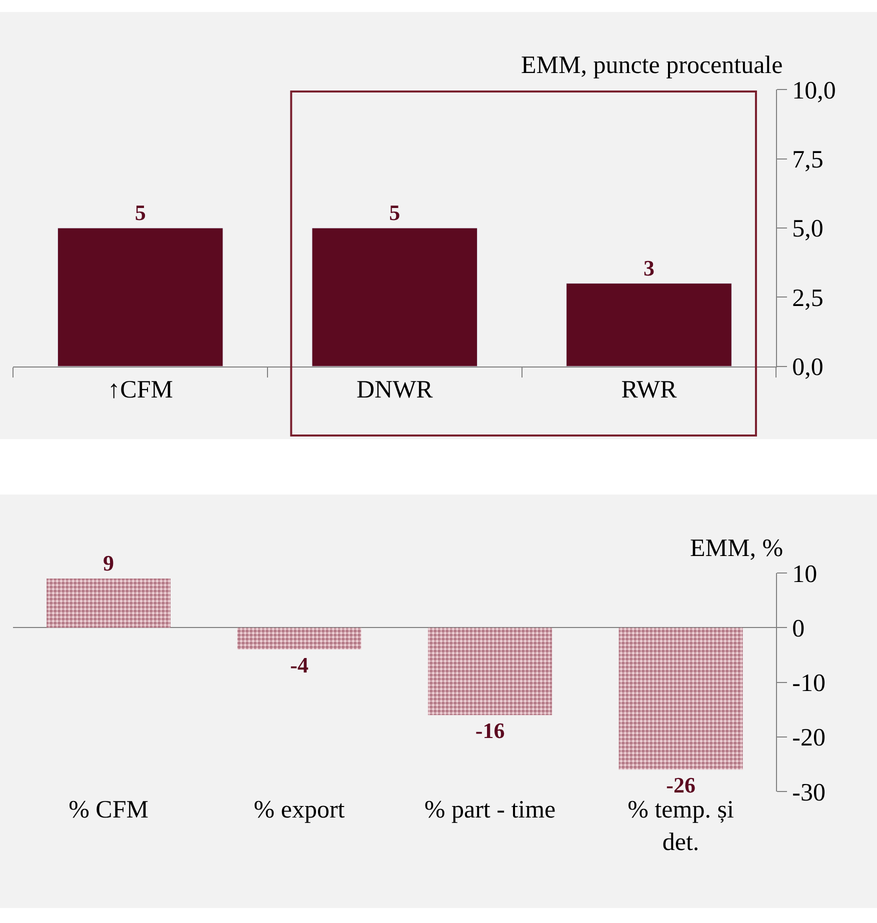 The image size is (877, 923). Describe the element at coordinates (805, 574) in the screenshot. I see `y-tick-label: 10` at that location.